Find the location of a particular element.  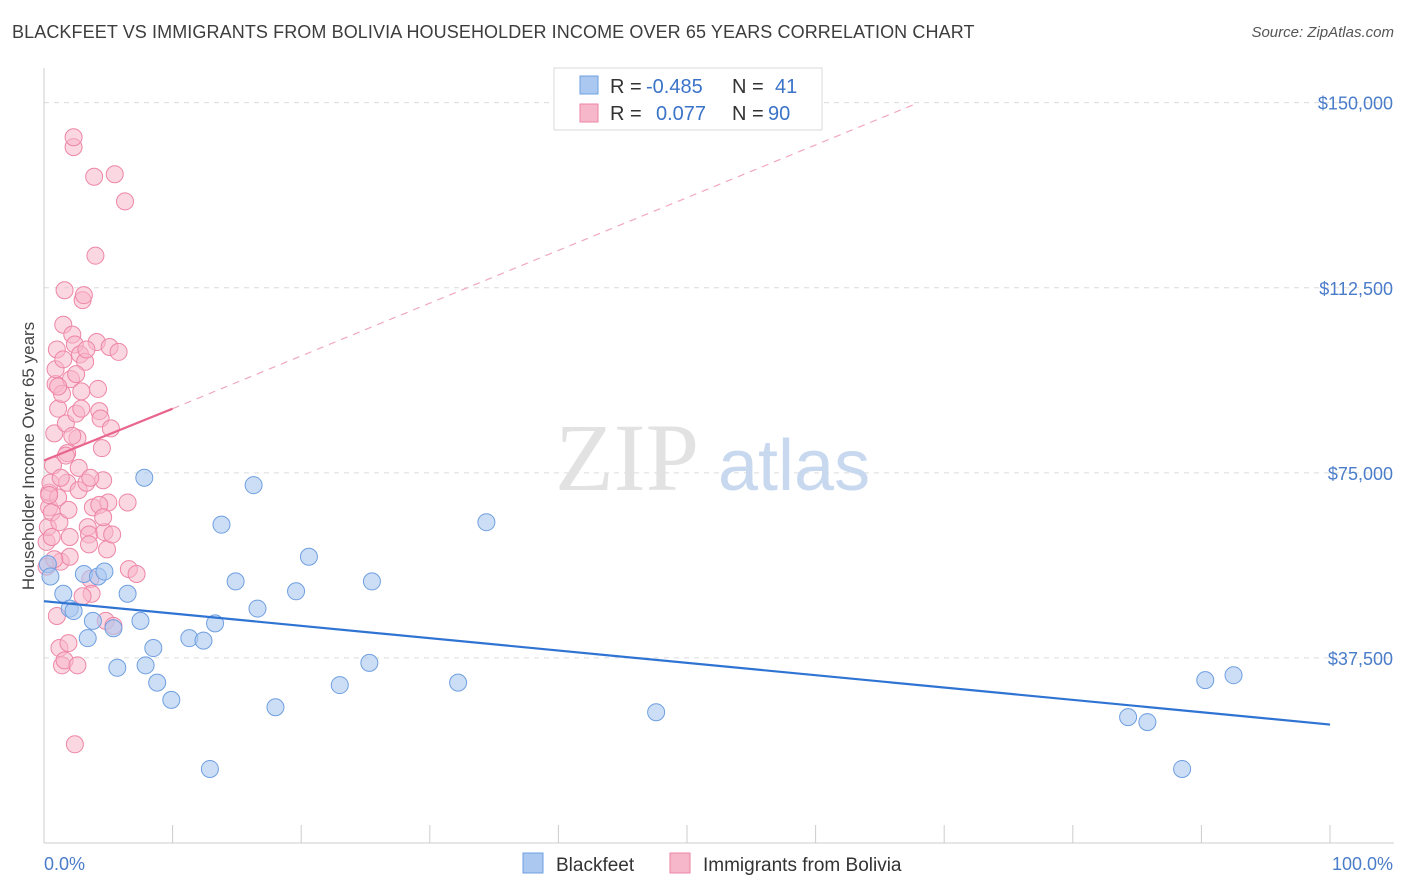

legend-n-bolivia: 90 is located at coordinates (779, 114).